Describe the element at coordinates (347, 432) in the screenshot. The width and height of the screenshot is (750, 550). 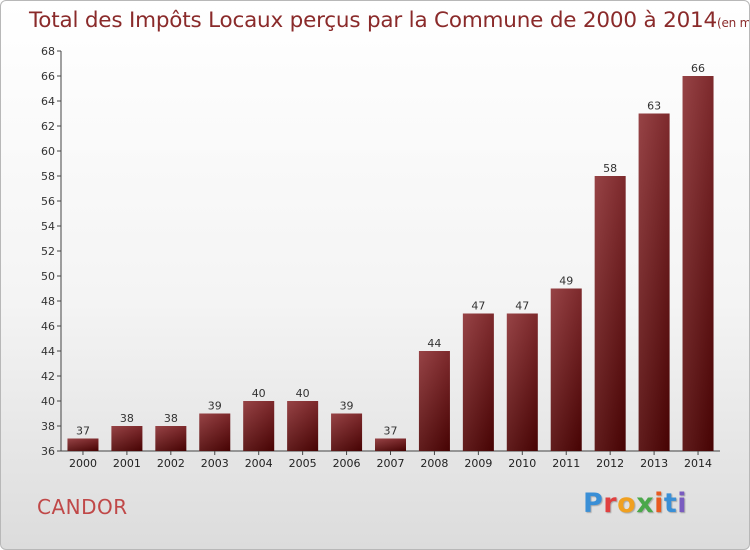
I see `bar-shade-2006` at that location.